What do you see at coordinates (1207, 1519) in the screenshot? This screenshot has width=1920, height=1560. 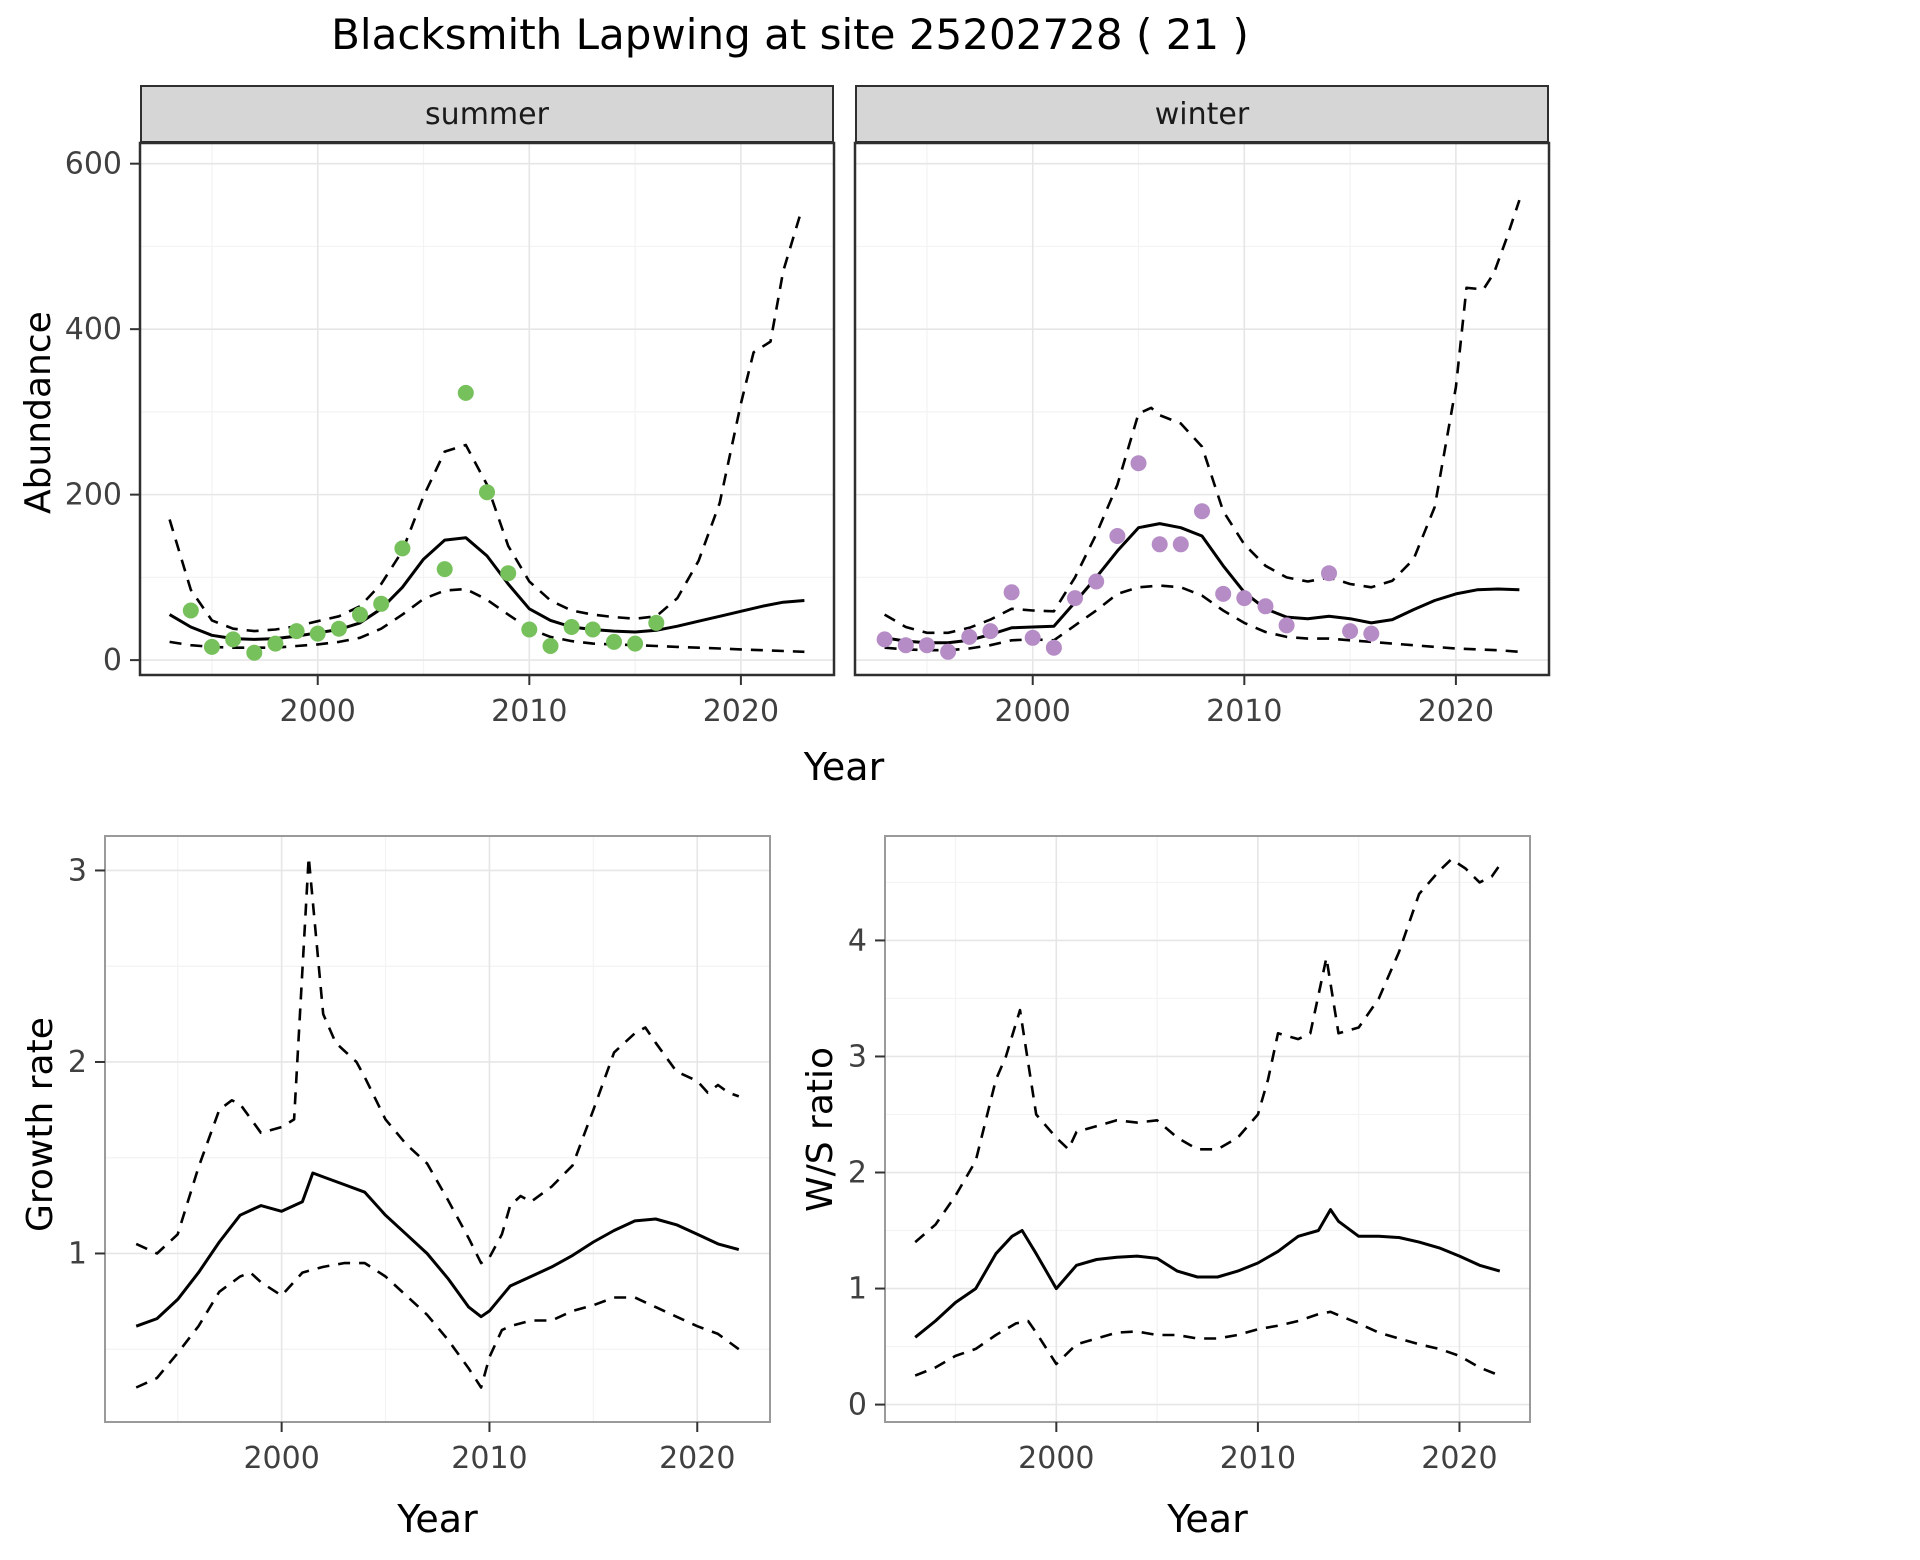 I see `ws-ratio-x-axis-label: Year` at bounding box center [1207, 1519].